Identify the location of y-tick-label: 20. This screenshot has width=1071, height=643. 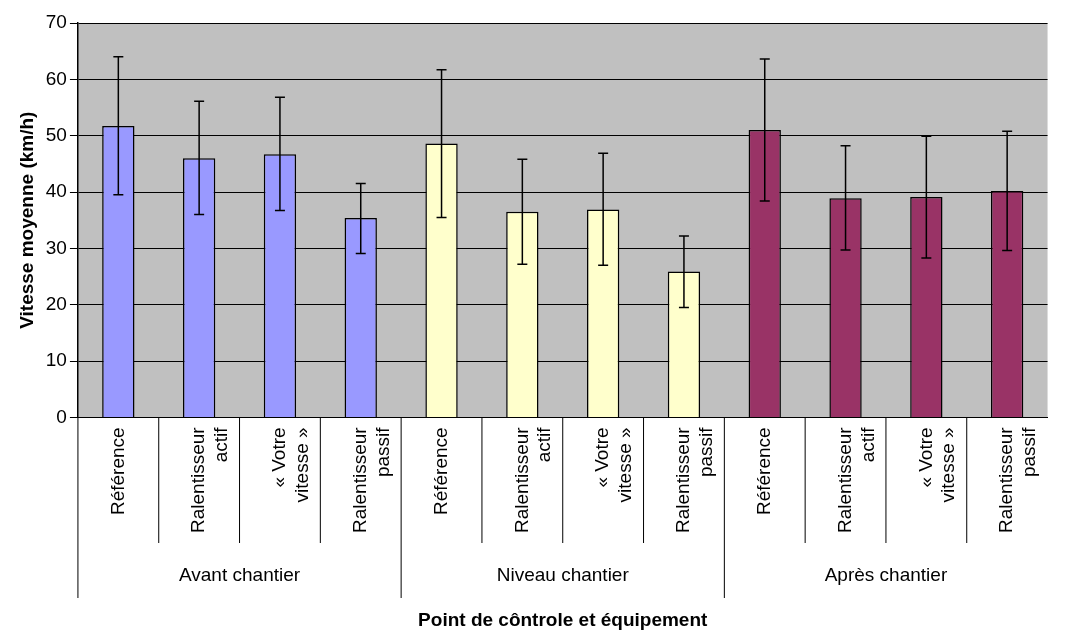
(56, 303).